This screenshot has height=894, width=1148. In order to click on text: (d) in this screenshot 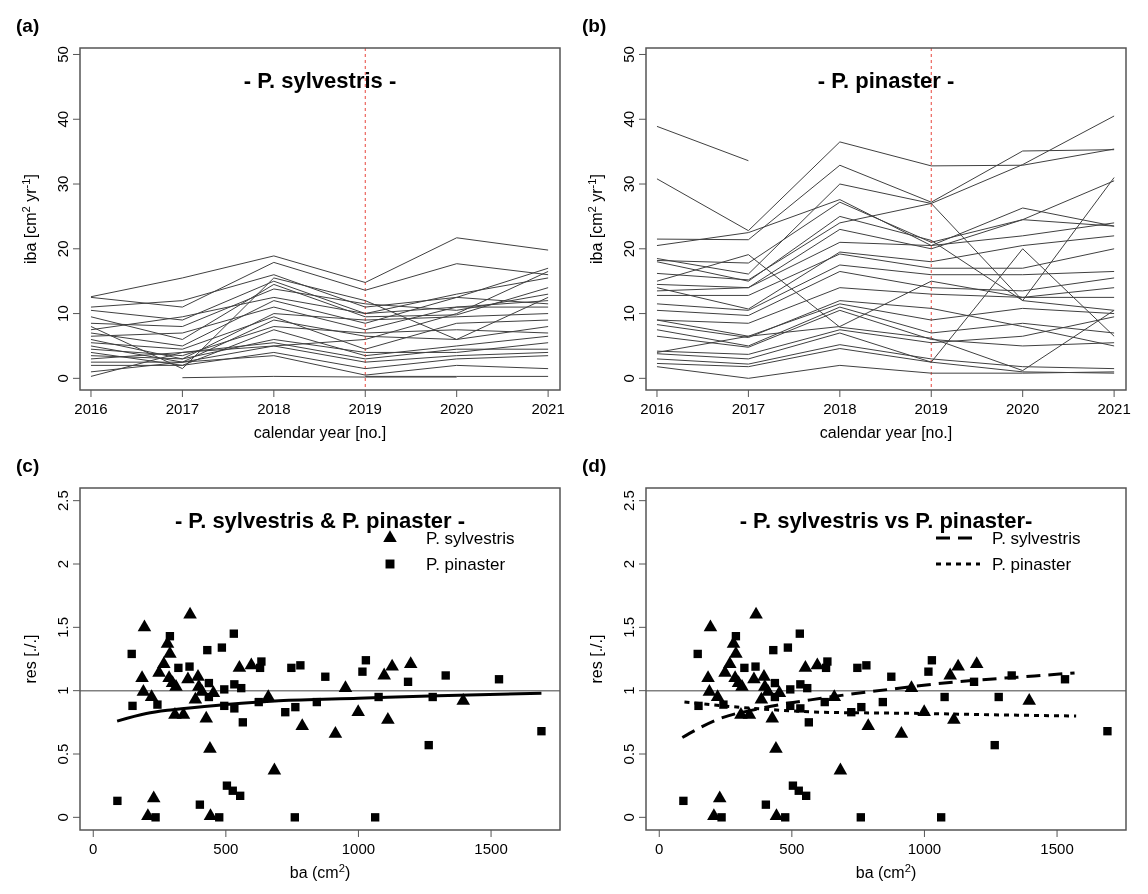, I will do `click(594, 465)`.